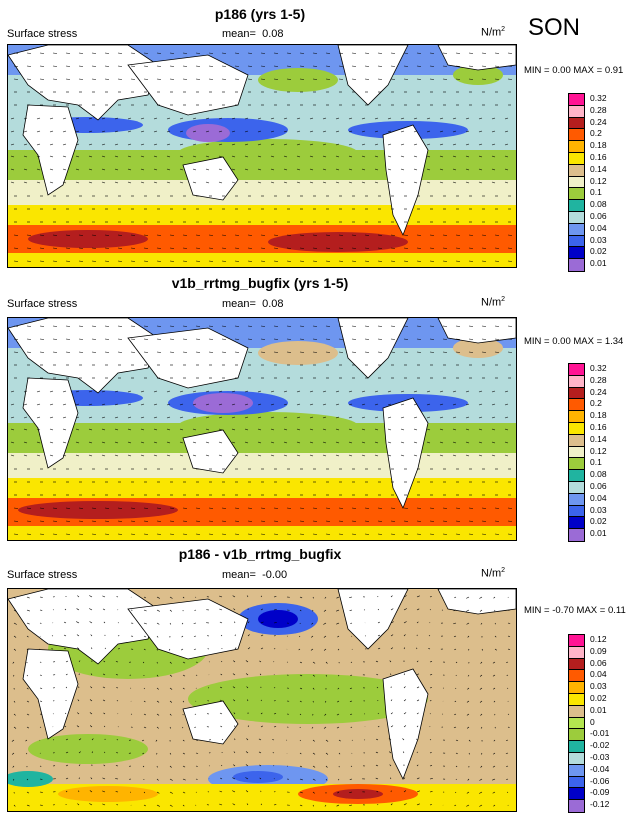 The image size is (643, 817). What do you see at coordinates (493, 32) in the screenshot?
I see `panel-1-units: N/m2` at bounding box center [493, 32].